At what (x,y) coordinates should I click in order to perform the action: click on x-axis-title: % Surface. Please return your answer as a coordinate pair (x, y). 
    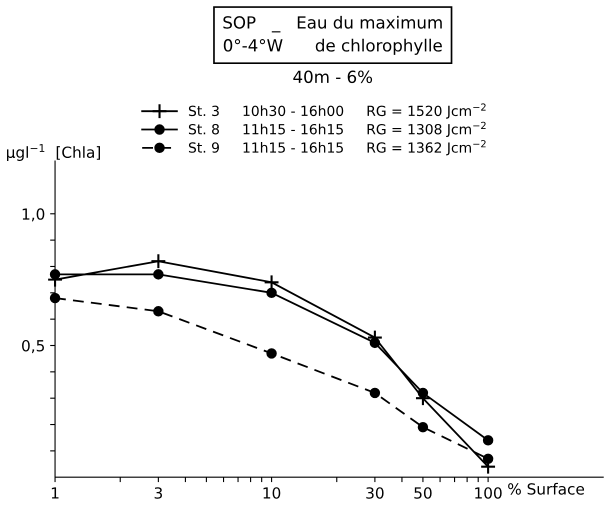
    Looking at the image, I should click on (546, 488).